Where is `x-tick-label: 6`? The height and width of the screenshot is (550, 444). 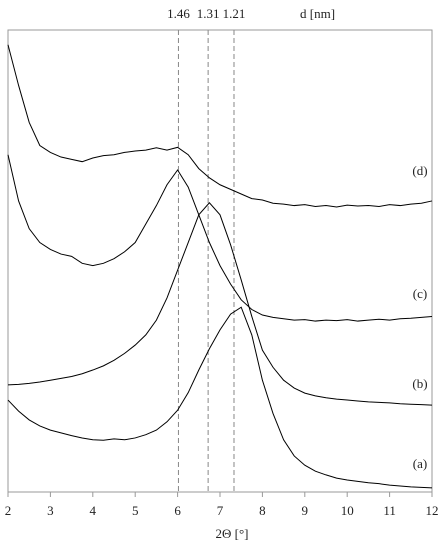
x-tick-label: 6 is located at coordinates (177, 510).